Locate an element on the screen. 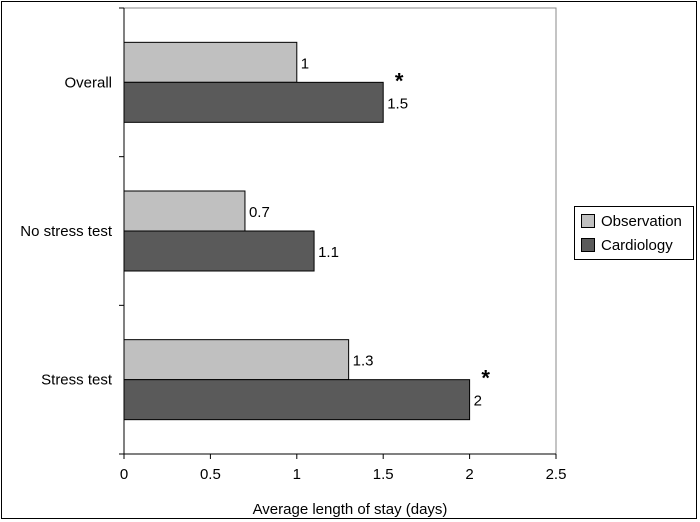 Image resolution: width=700 pixels, height=522 pixels. bar-observation-stress-test is located at coordinates (236, 360).